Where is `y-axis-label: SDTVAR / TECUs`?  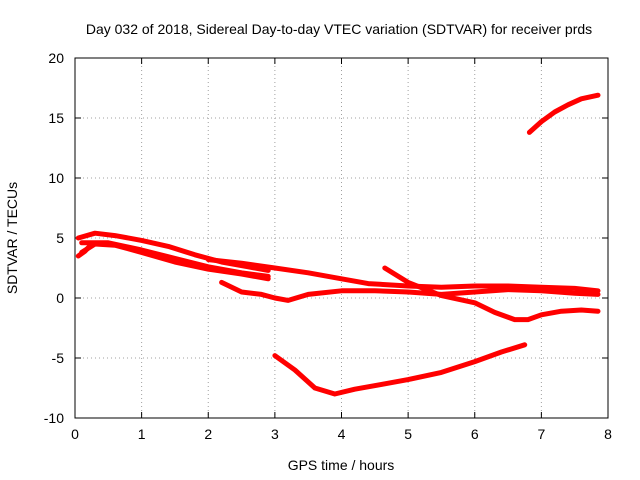
y-axis-label: SDTVAR / TECUs is located at coordinates (12, 238).